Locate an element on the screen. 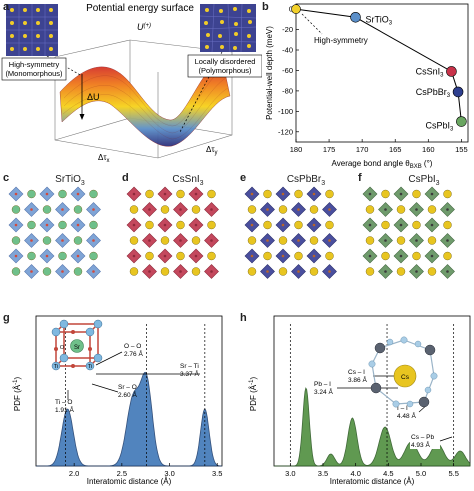 This screenshot has width=474, height=491. point-origin is located at coordinates (296, 9).